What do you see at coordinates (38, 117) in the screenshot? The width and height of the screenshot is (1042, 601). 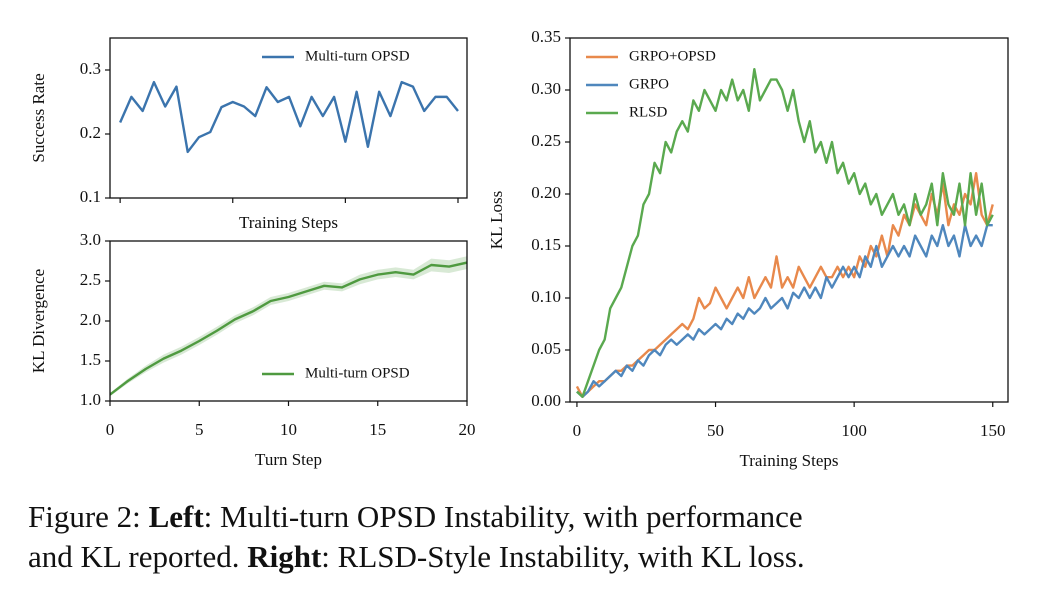 I see `y-axis-label: Success Rate` at bounding box center [38, 117].